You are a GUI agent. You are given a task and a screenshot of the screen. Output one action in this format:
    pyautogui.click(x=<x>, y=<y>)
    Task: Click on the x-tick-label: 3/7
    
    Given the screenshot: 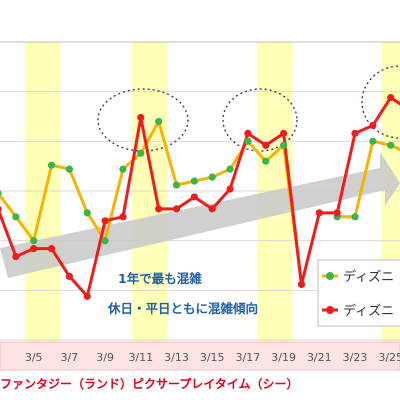 What is the action you would take?
    pyautogui.click(x=70, y=357)
    